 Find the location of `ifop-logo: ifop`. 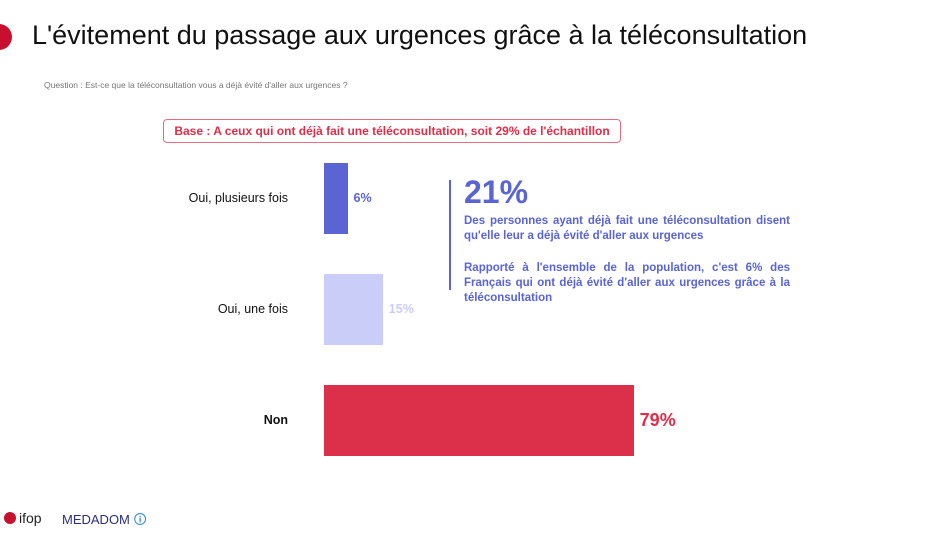

ifop-logo: ifop is located at coordinates (23, 518).